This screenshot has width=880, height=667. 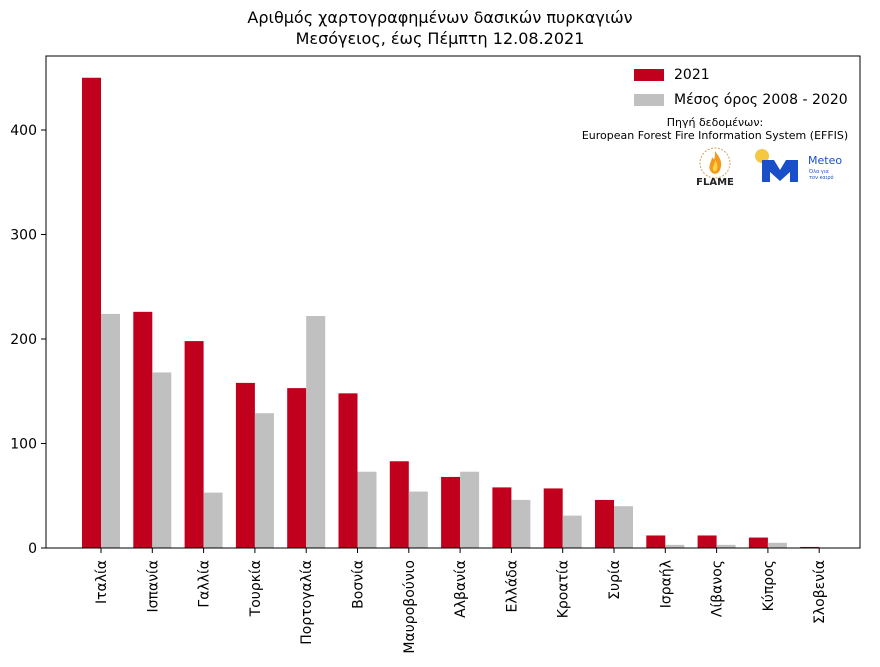 What do you see at coordinates (564, 589) in the screenshot?
I see `x-tick-label-9: Κροατία` at bounding box center [564, 589].